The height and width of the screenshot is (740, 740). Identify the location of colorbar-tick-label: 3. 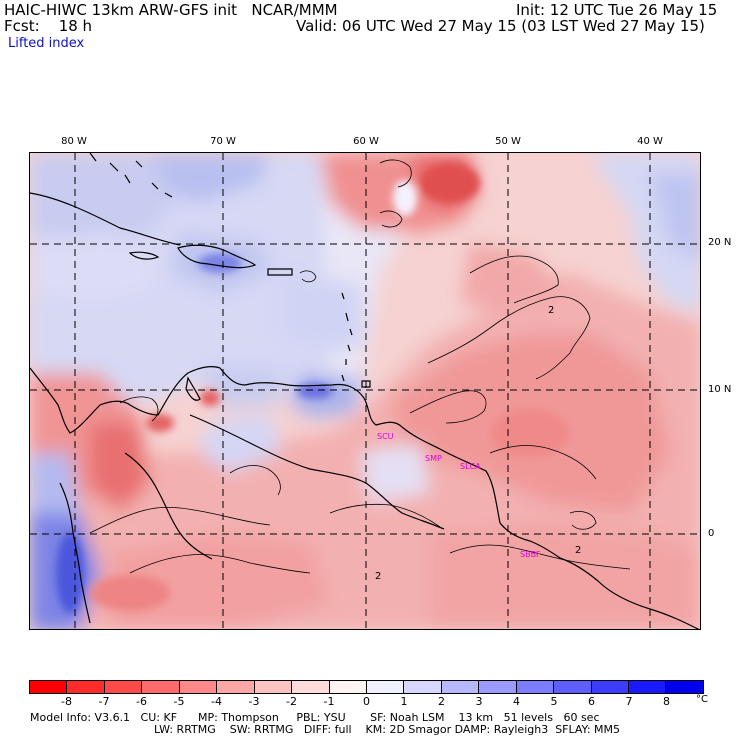
(479, 701).